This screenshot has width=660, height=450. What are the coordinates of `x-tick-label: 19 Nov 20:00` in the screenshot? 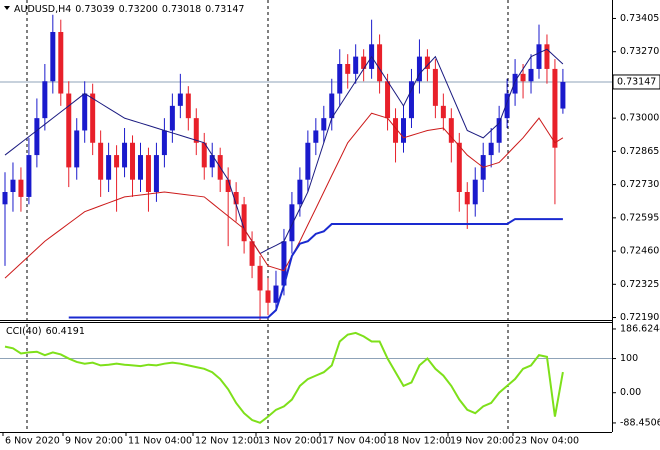 It's located at (482, 441).